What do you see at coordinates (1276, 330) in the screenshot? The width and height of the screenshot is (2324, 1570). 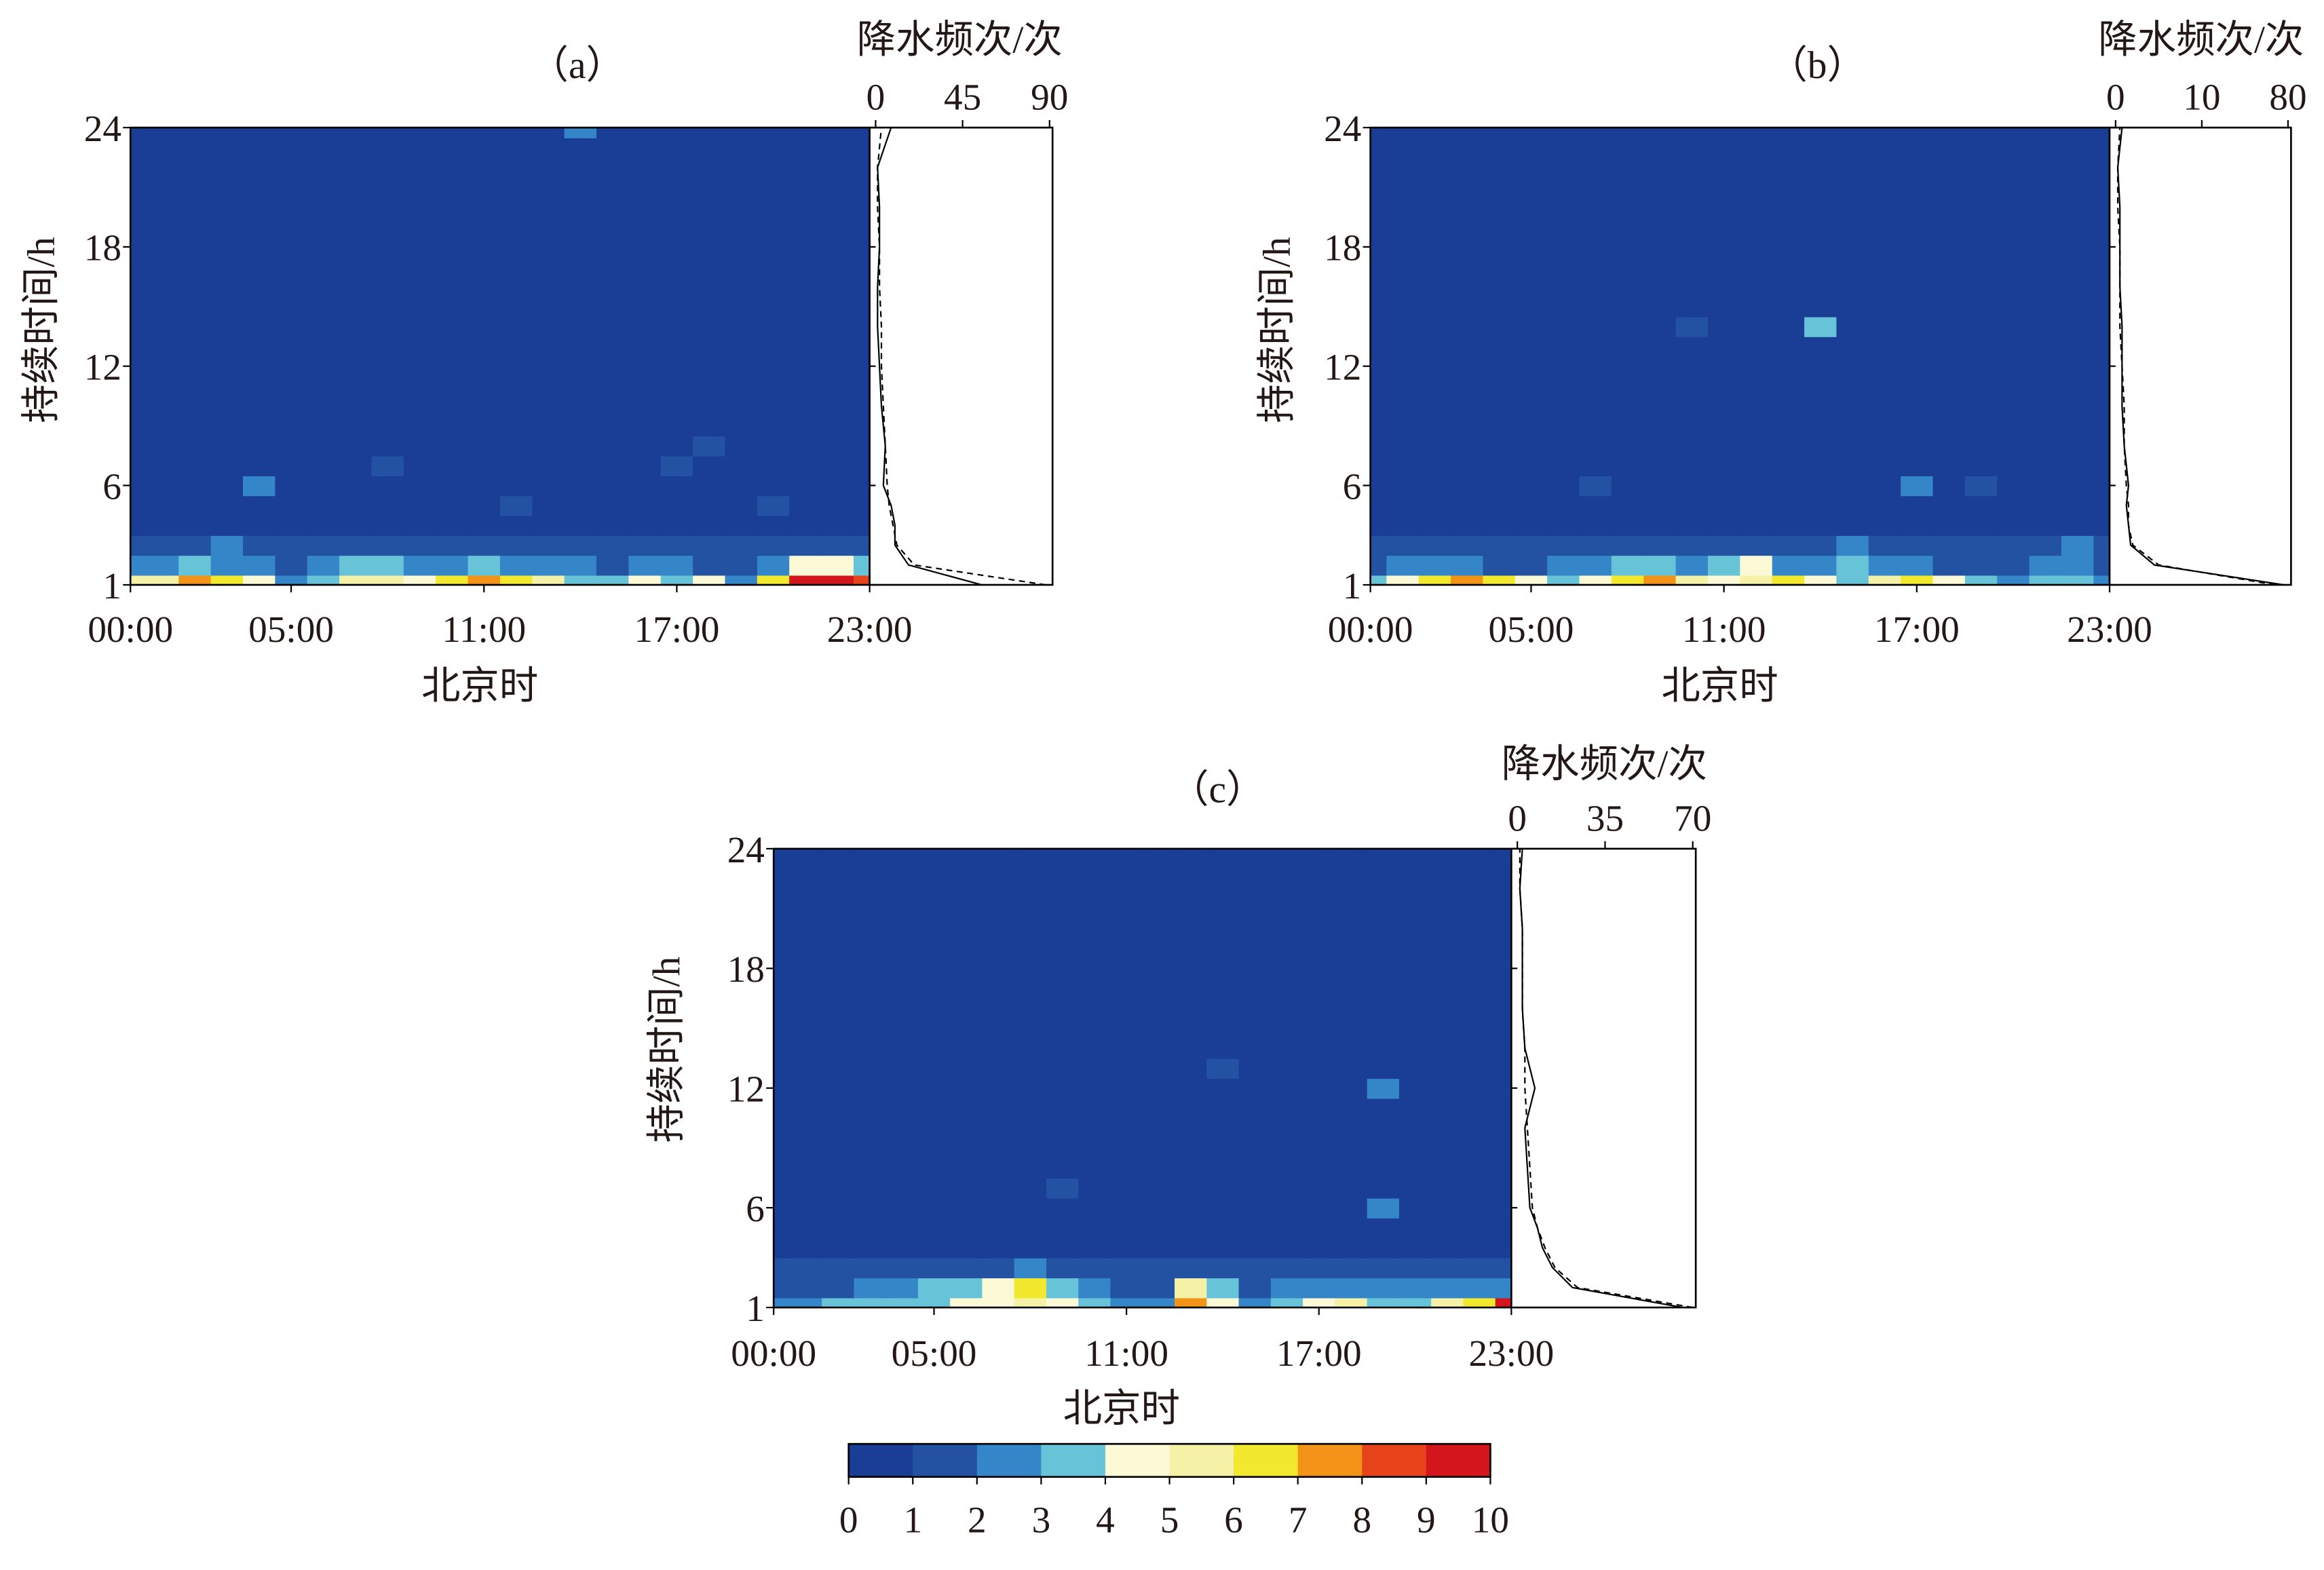 I see `y-axis-label: 持续时间/h` at bounding box center [1276, 330].